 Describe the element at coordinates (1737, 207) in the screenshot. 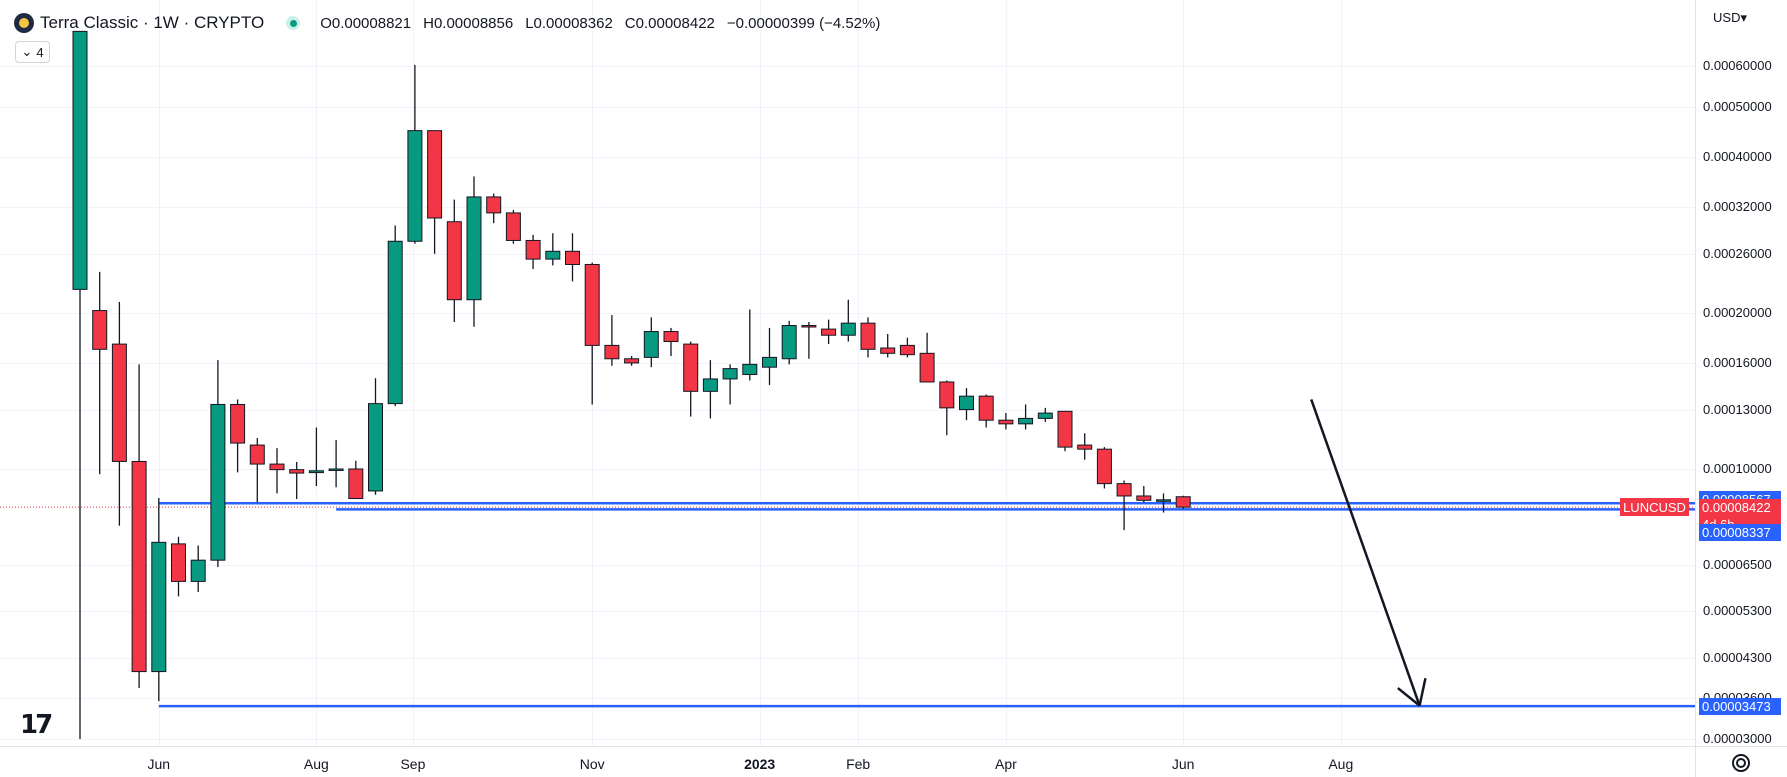

I see `price-tick-label: 0.00032000` at that location.